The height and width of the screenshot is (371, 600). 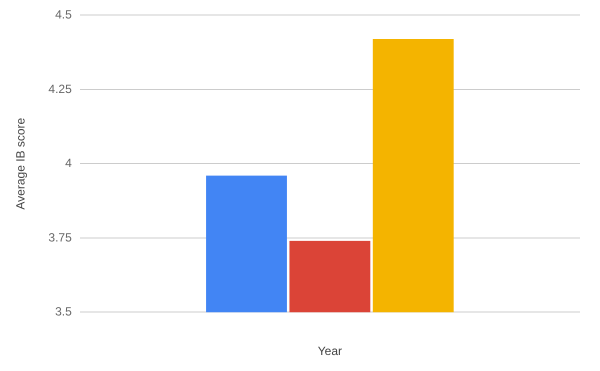 What do you see at coordinates (60, 237) in the screenshot?
I see `y-tick-label: 3.75` at bounding box center [60, 237].